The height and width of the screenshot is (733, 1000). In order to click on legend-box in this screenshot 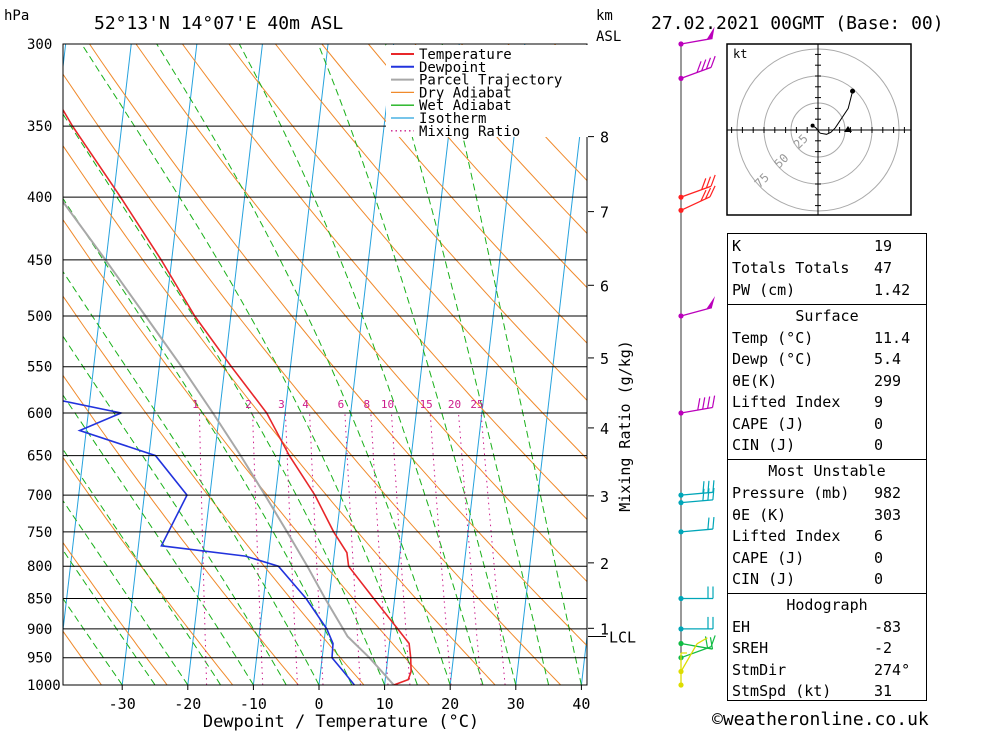, I will do `click(487, 91)`.